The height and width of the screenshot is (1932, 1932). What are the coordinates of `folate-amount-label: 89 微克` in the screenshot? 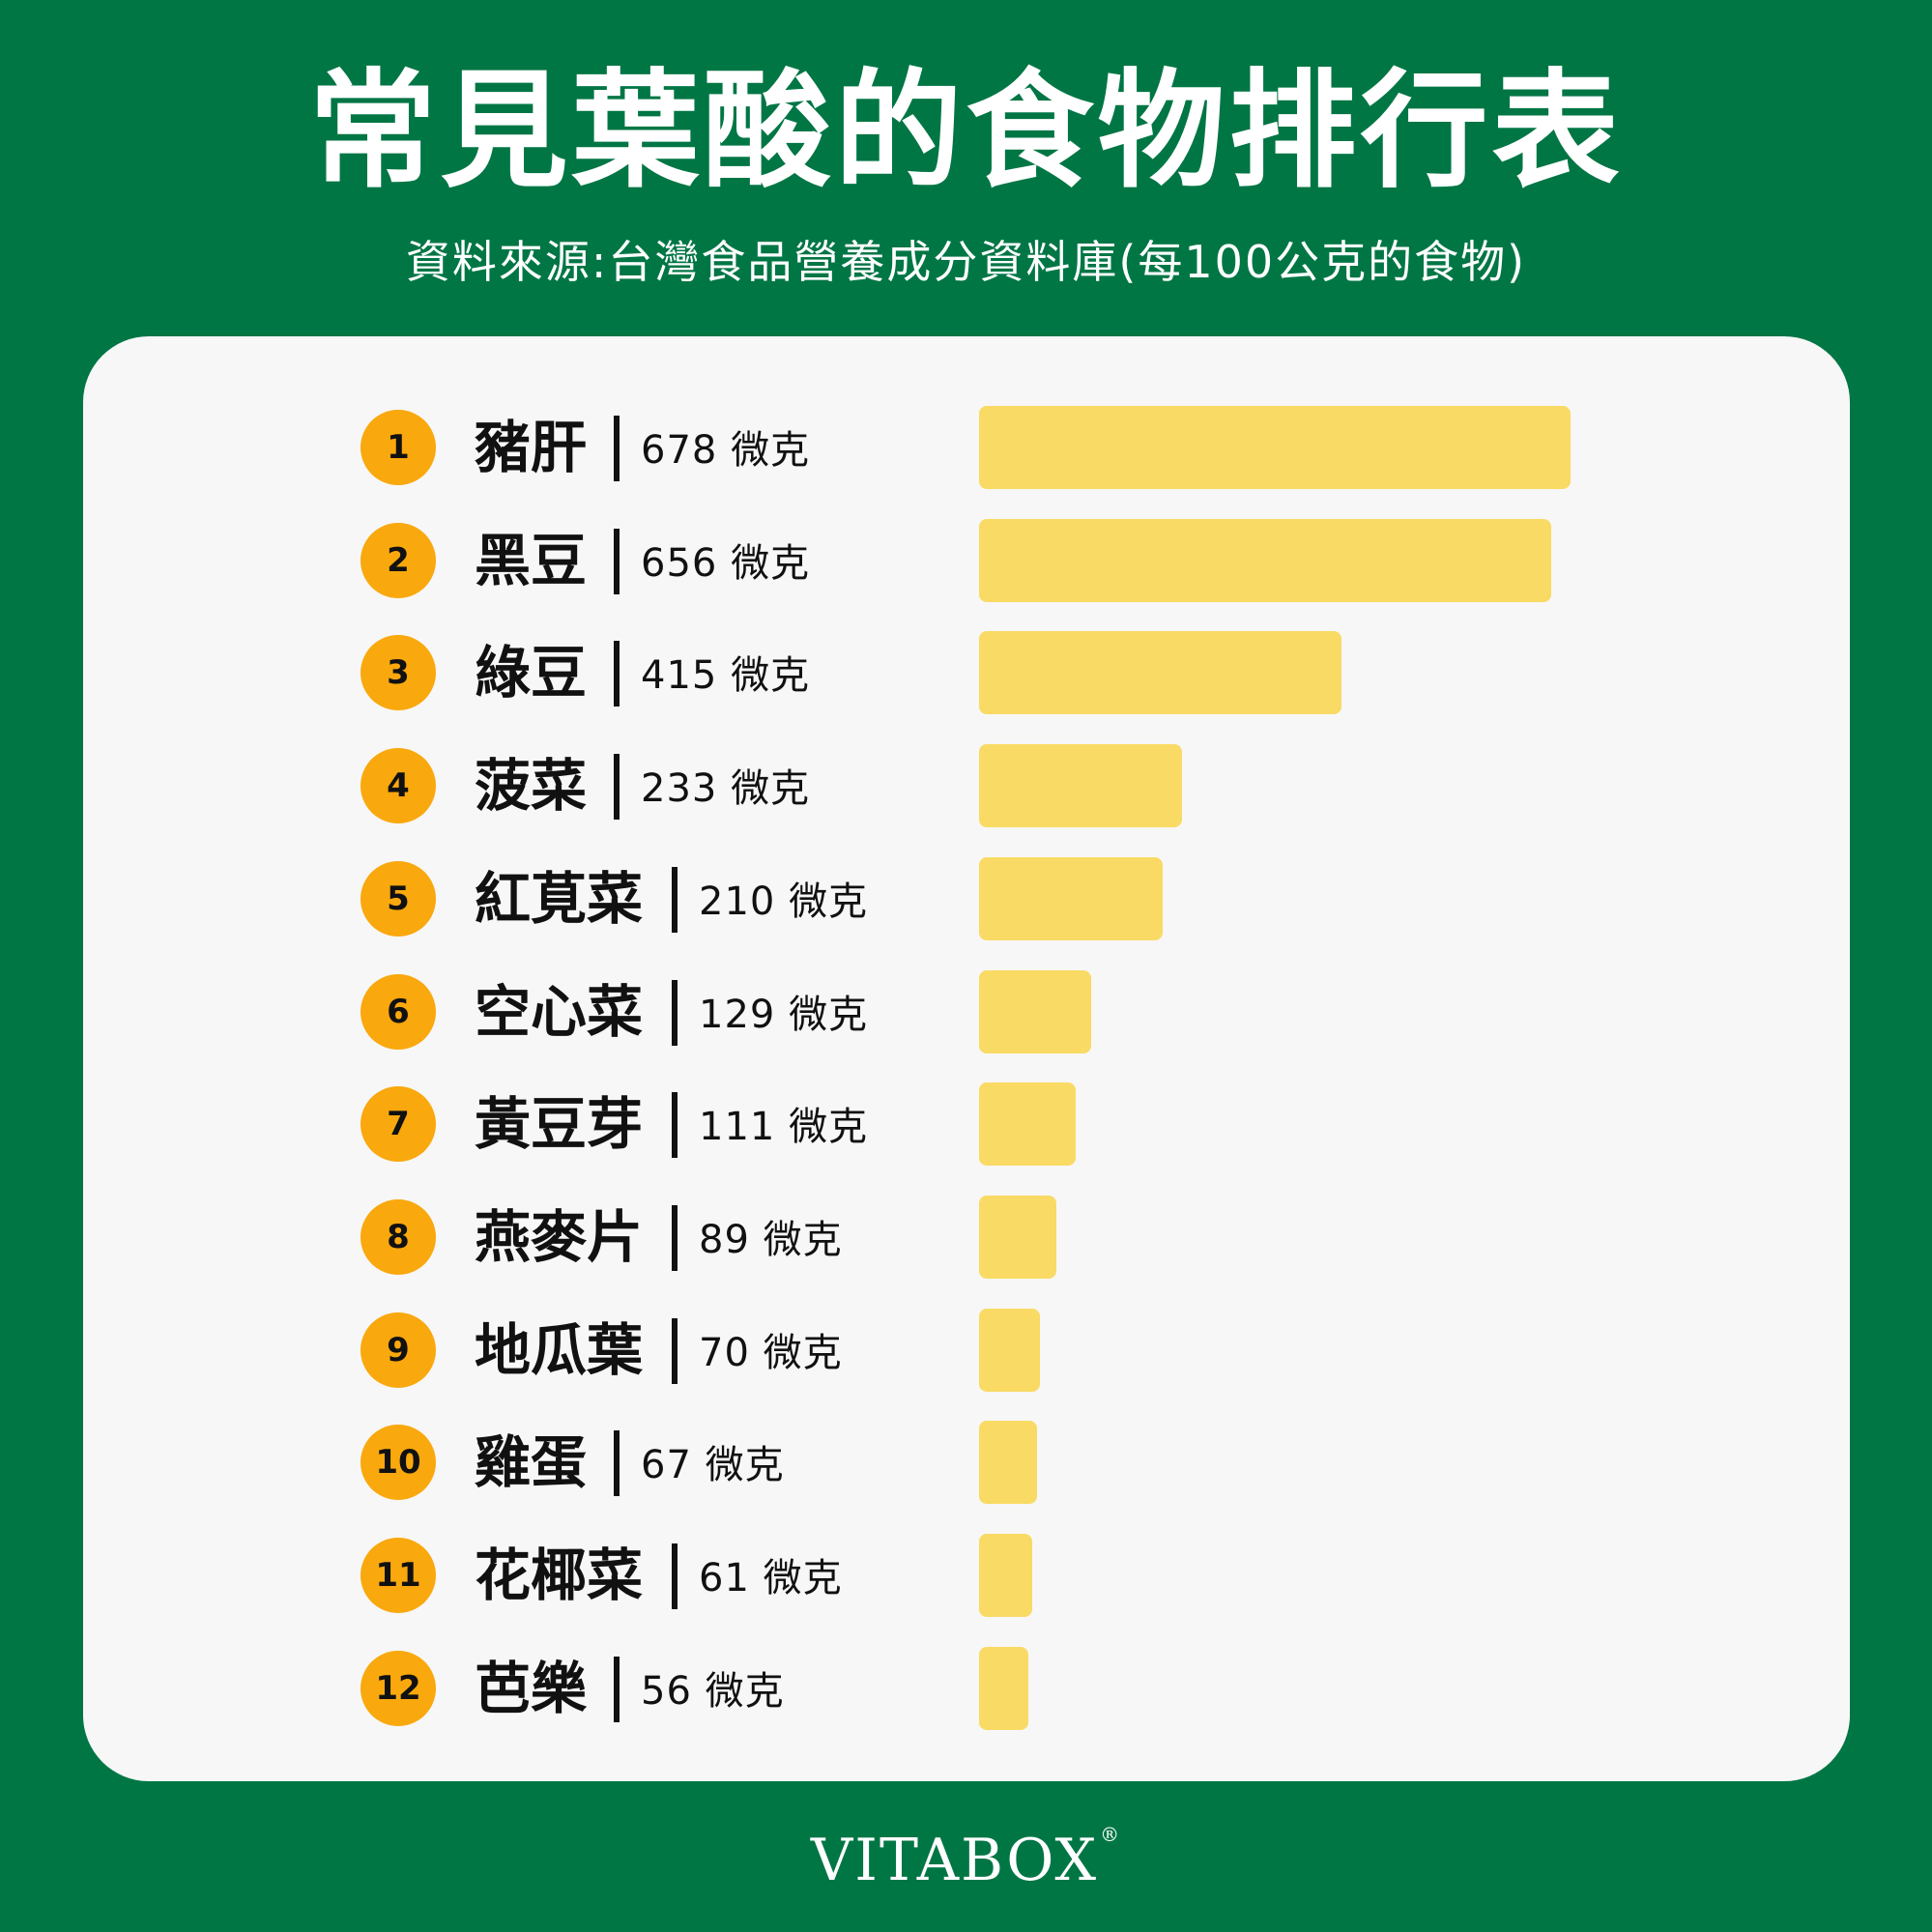 It's located at (771, 1239).